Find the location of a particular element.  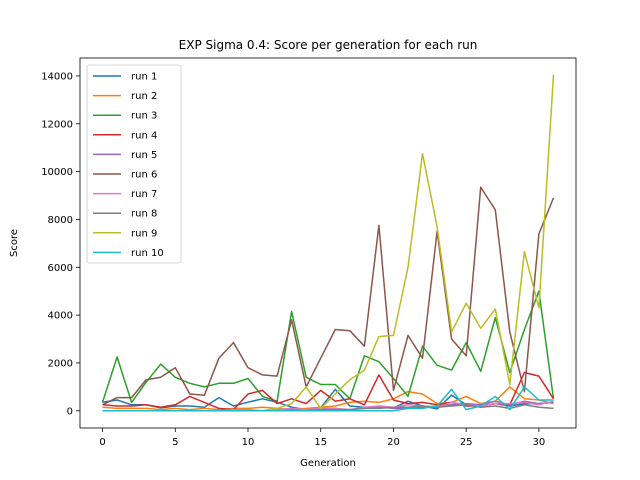

y-tick-label: 0 is located at coordinates (70, 411).